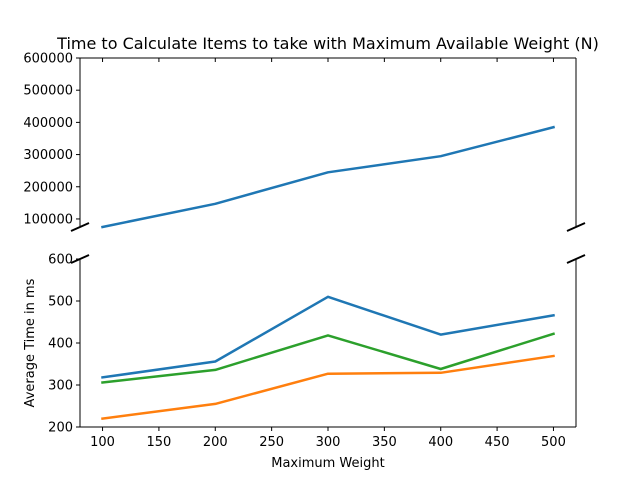 The image size is (640, 480). I want to click on x-axis-label: Maximum Weight, so click(327, 463).